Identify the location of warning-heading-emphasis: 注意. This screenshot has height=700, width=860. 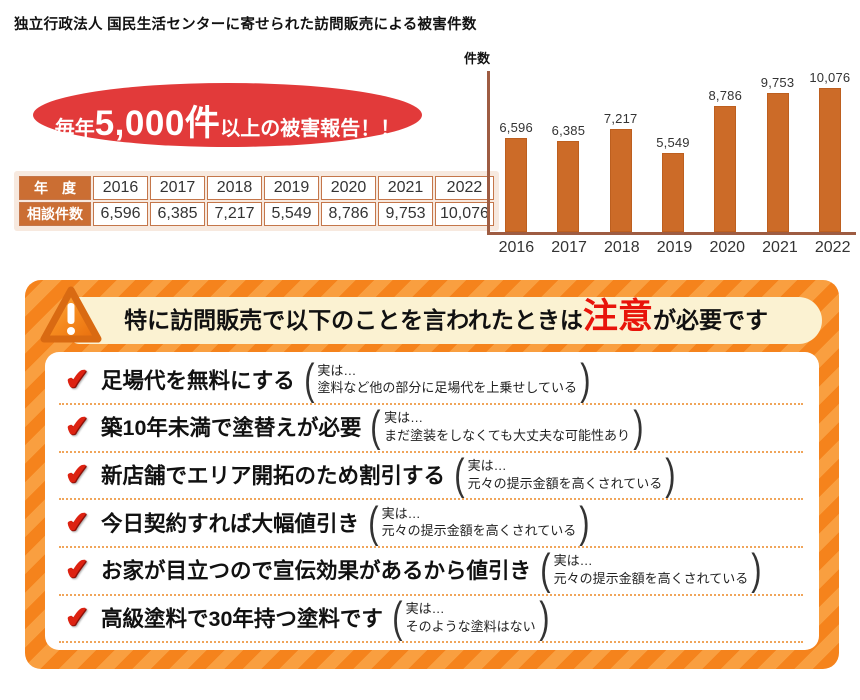
(617, 316).